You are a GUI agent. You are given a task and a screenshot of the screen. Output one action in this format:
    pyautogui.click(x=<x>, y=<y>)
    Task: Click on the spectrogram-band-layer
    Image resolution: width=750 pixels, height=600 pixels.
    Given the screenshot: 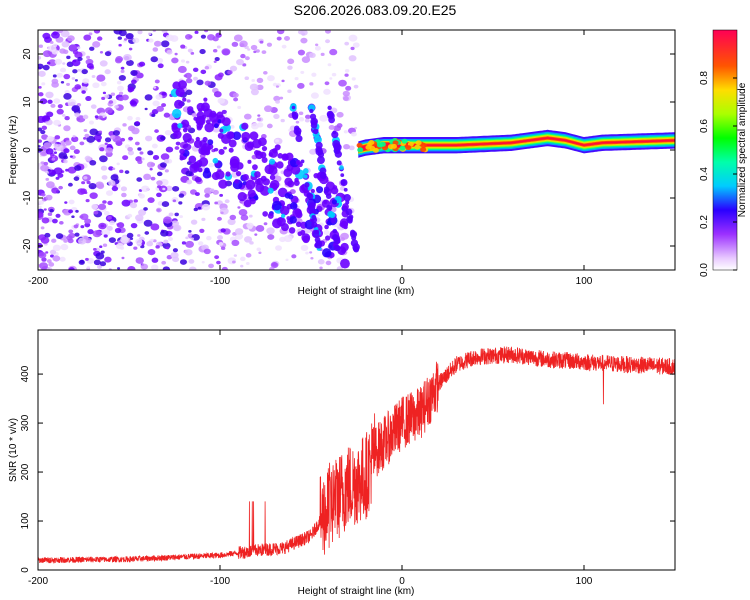 What is the action you would take?
    pyautogui.click(x=516, y=144)
    